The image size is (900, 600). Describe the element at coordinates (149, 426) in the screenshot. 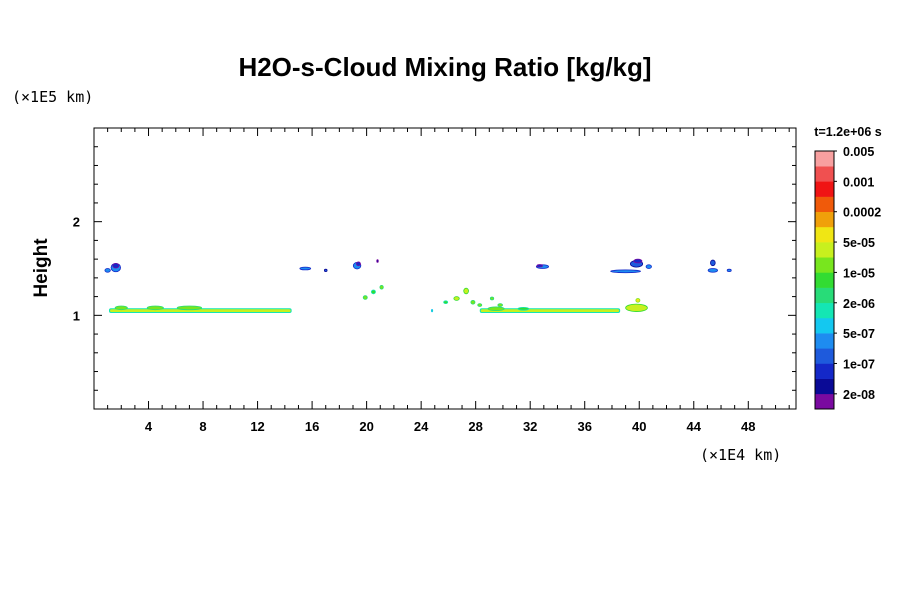

I see `x-tick-label-0: 4` at that location.